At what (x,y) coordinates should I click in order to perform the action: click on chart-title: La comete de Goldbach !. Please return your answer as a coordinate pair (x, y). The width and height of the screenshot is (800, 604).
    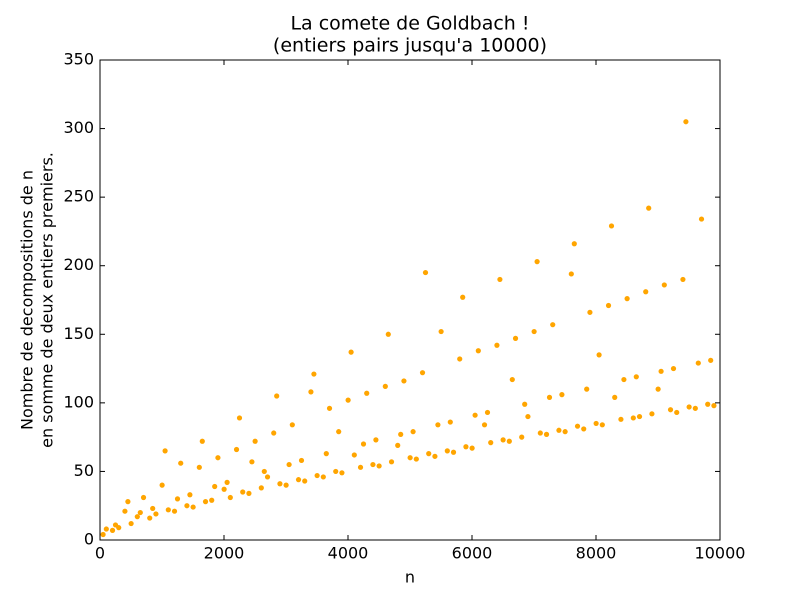
    Looking at the image, I should click on (409, 24).